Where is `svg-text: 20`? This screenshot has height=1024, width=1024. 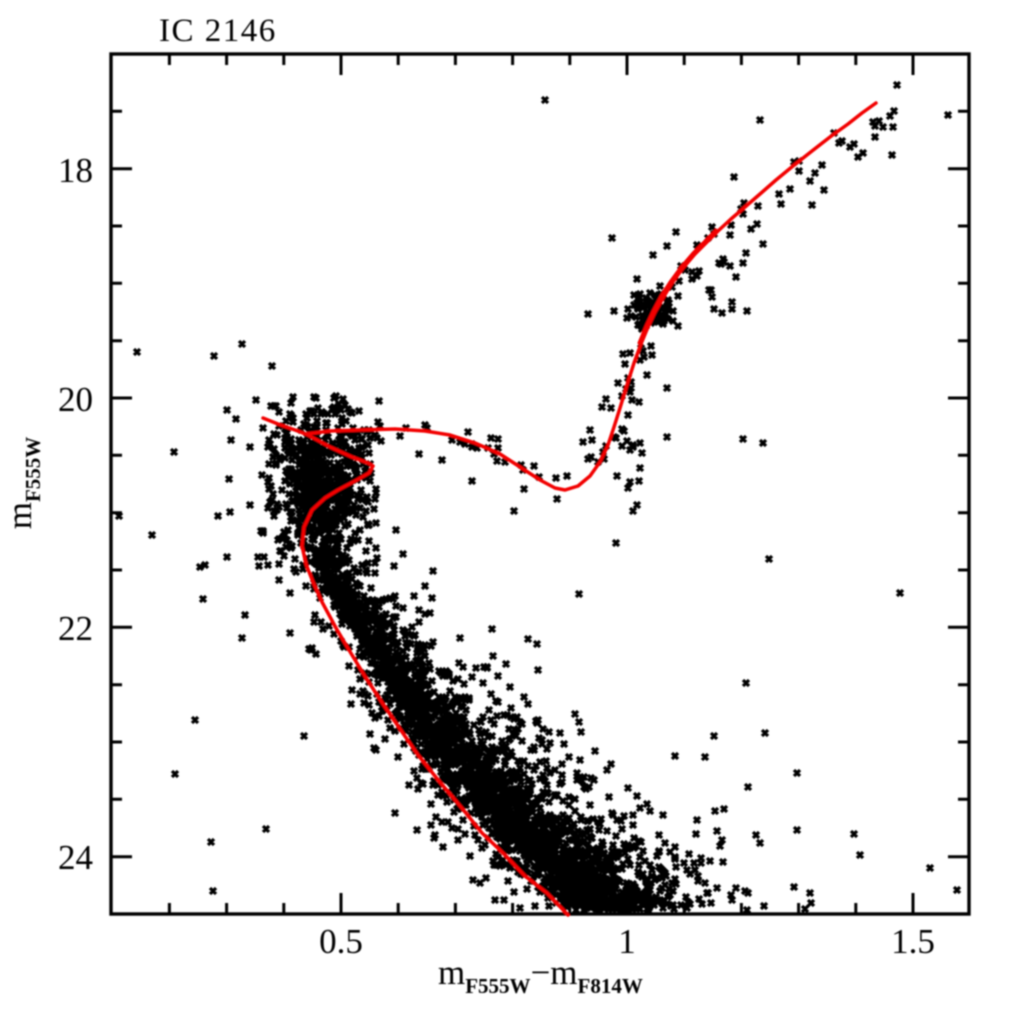 svg-text: 20 is located at coordinates (75, 399).